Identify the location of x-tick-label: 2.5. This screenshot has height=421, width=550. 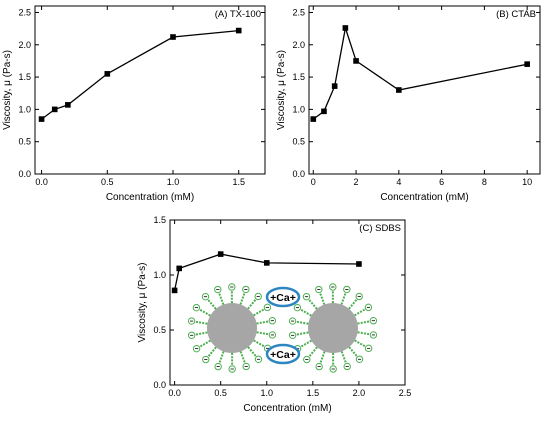
(405, 393).